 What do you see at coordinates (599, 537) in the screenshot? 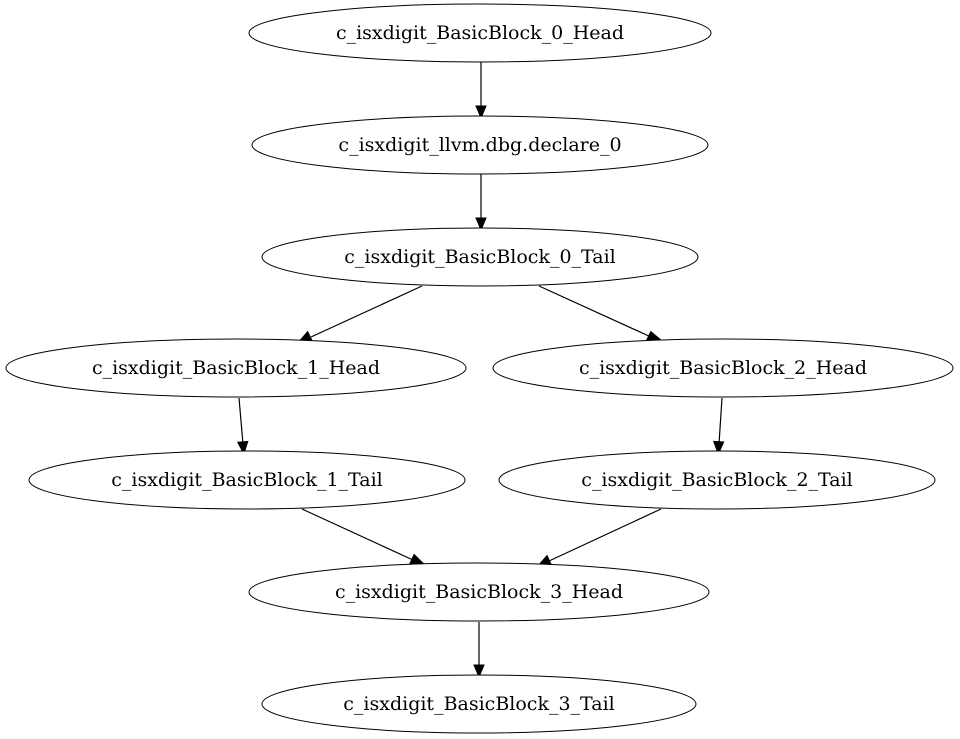
I see `edge-b2t-b3h` at bounding box center [599, 537].